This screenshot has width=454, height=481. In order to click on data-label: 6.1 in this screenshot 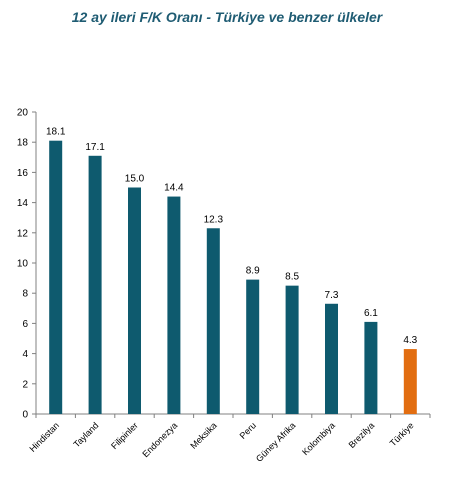, I will do `click(371, 313)`.